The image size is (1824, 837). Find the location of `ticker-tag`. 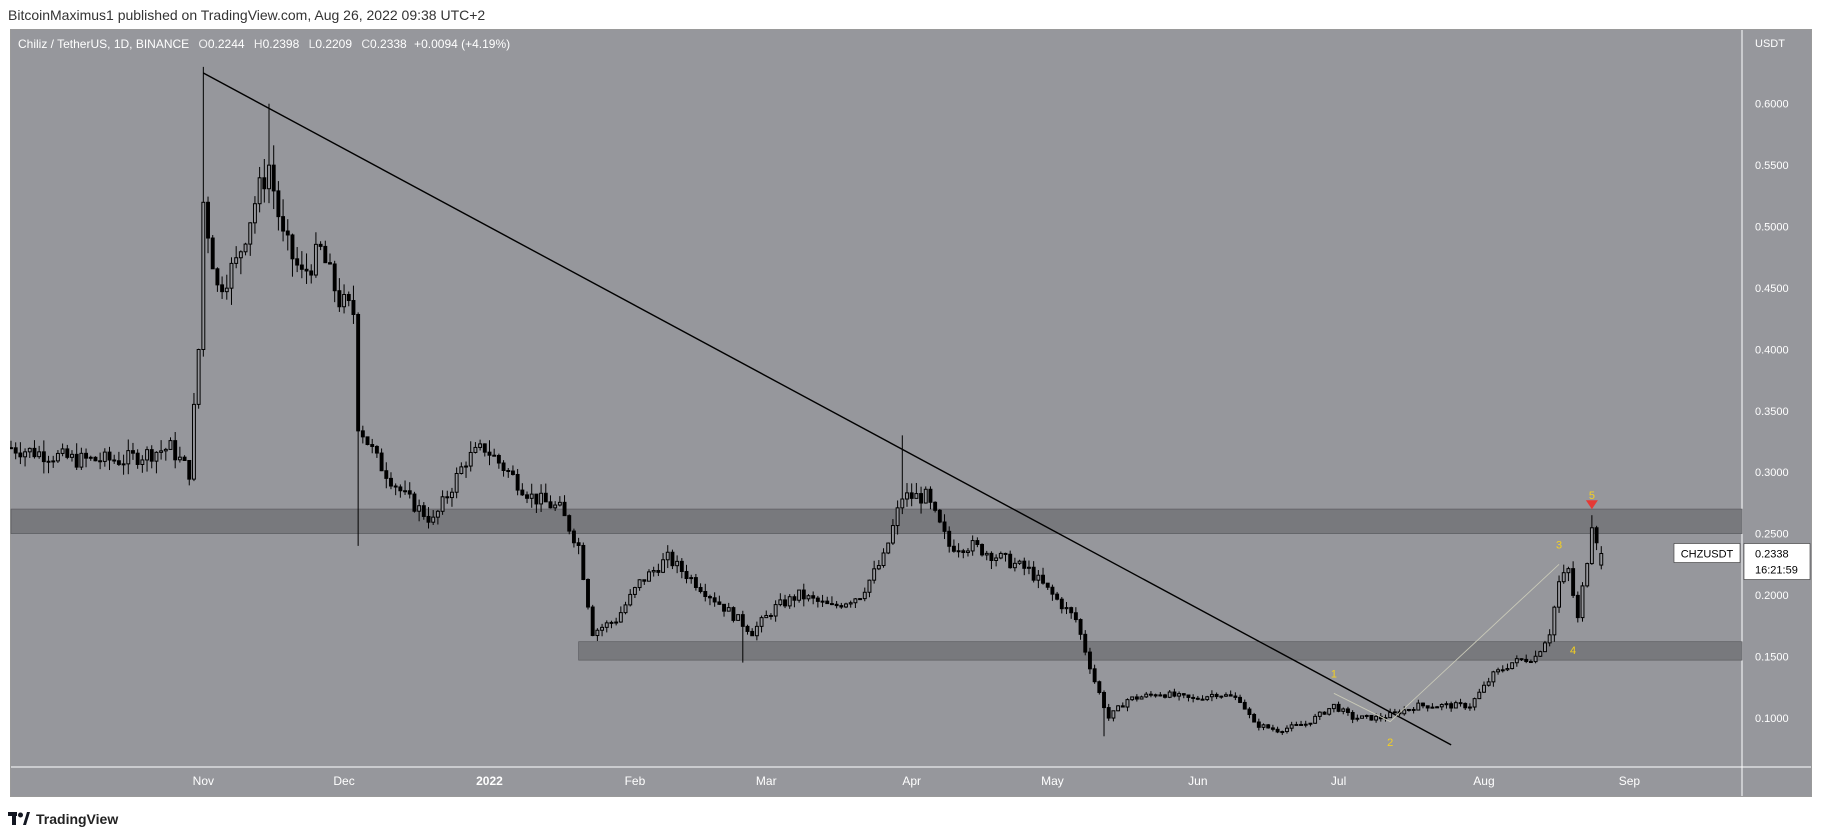

ticker-tag is located at coordinates (1707, 553).